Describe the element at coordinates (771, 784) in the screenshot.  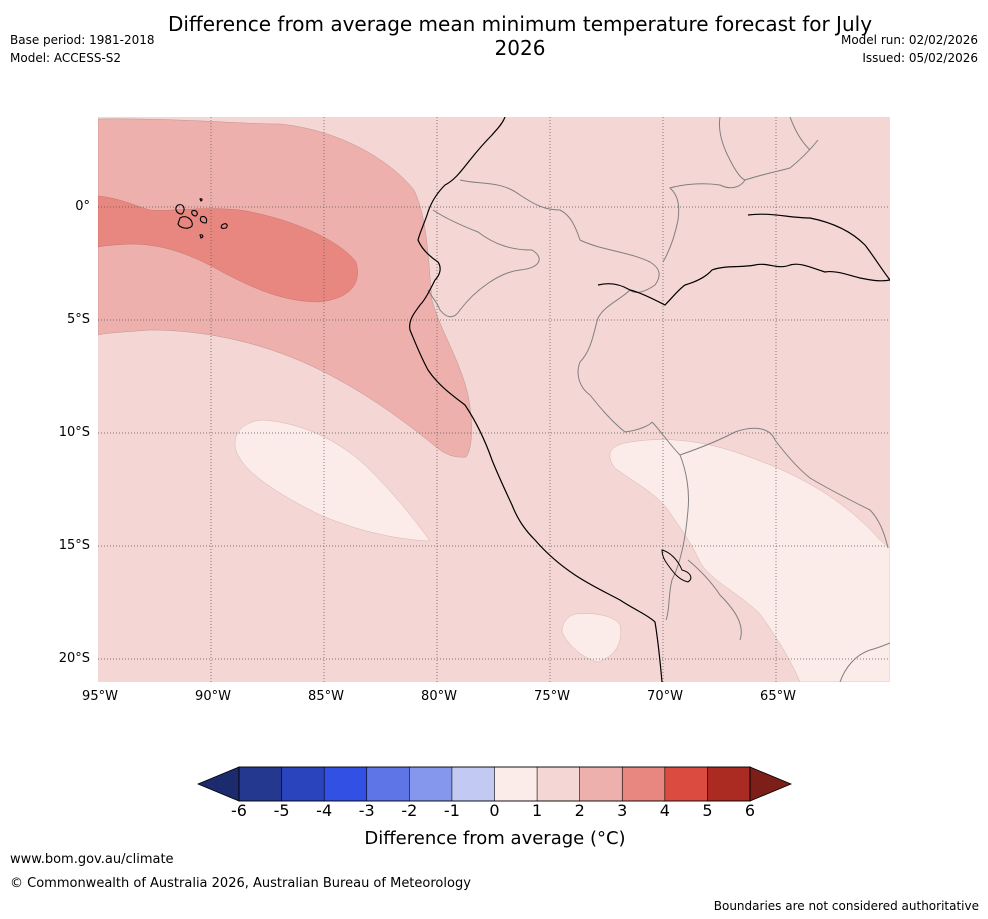
I see `colorbar-over-arrow` at that location.